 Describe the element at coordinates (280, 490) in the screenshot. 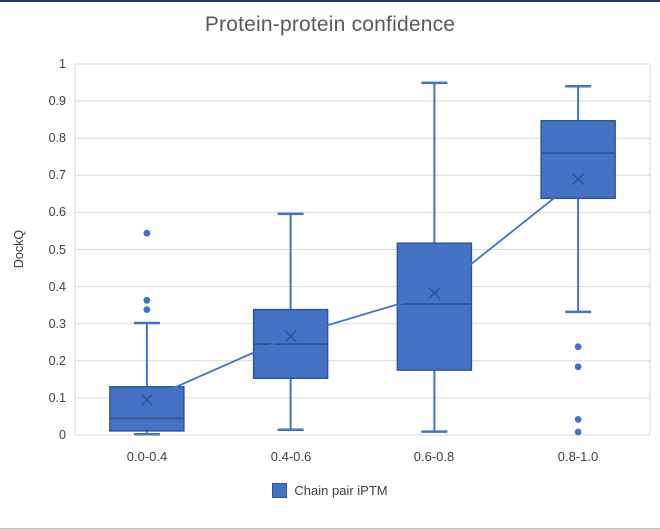

I see `legend-swatch-icon` at that location.